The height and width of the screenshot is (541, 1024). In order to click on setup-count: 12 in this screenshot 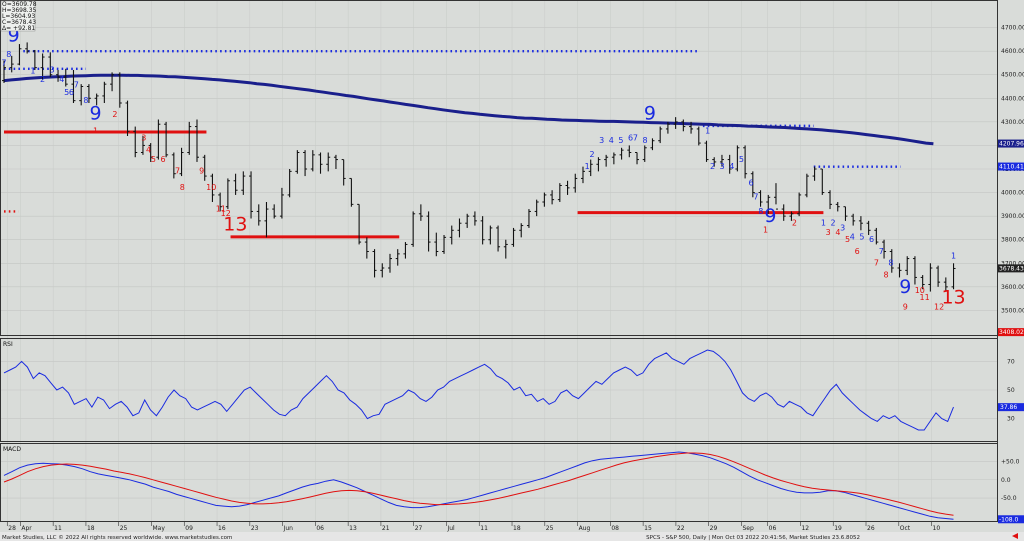, I will do `click(939, 306)`.